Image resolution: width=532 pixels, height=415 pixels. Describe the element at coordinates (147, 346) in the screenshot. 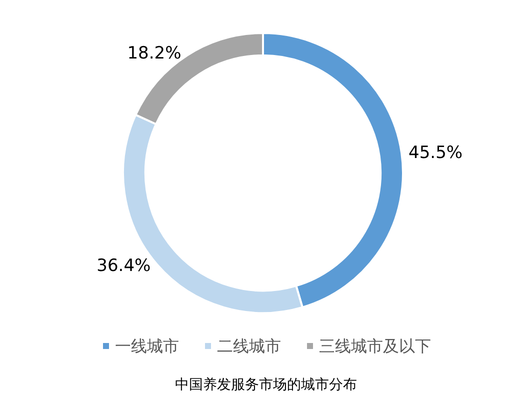

I see `legend-label: 一线城市` at that location.